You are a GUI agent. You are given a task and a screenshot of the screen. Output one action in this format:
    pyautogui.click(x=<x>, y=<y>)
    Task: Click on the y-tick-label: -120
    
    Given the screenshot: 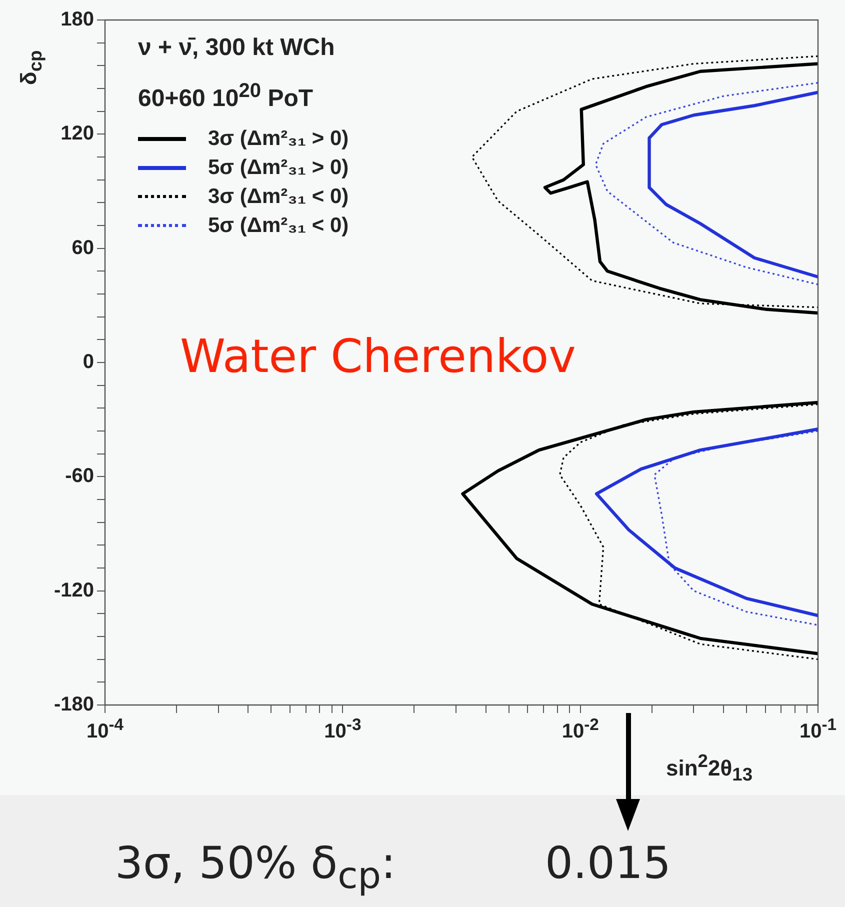 What is the action you would take?
    pyautogui.click(x=74, y=590)
    